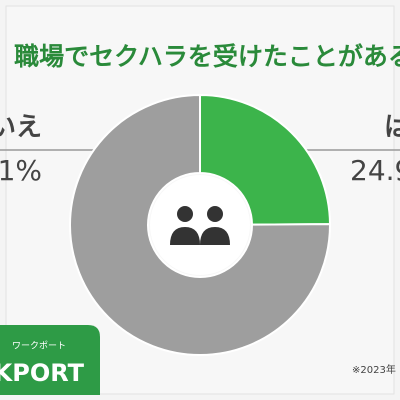  I want to click on value-label: 24.9%, so click(375, 170).